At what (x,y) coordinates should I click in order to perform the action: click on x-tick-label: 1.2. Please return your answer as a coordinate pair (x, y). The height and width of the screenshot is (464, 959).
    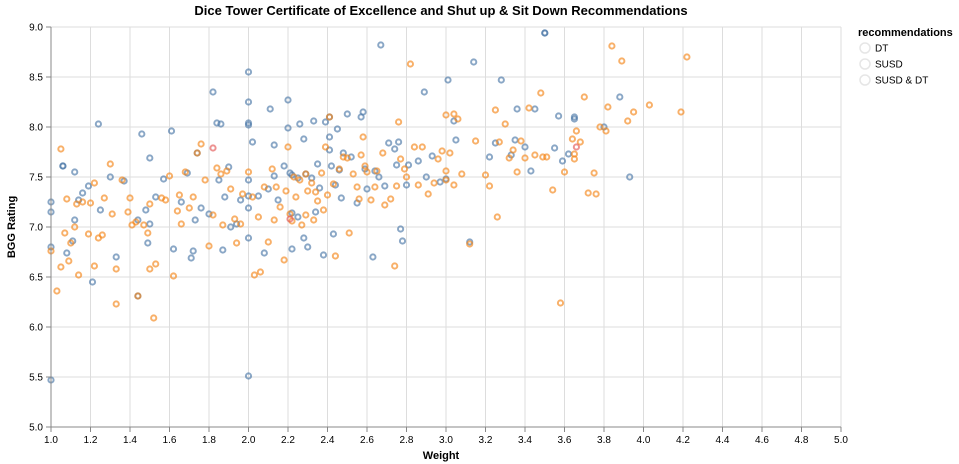
    Looking at the image, I should click on (91, 440).